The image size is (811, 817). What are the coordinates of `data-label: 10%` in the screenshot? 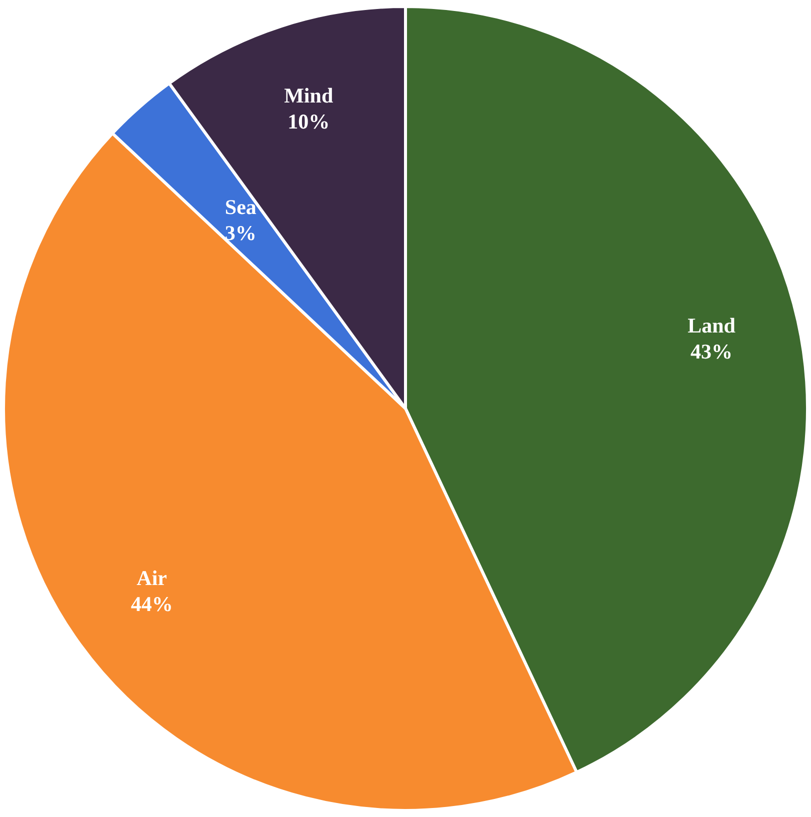 It's located at (309, 122).